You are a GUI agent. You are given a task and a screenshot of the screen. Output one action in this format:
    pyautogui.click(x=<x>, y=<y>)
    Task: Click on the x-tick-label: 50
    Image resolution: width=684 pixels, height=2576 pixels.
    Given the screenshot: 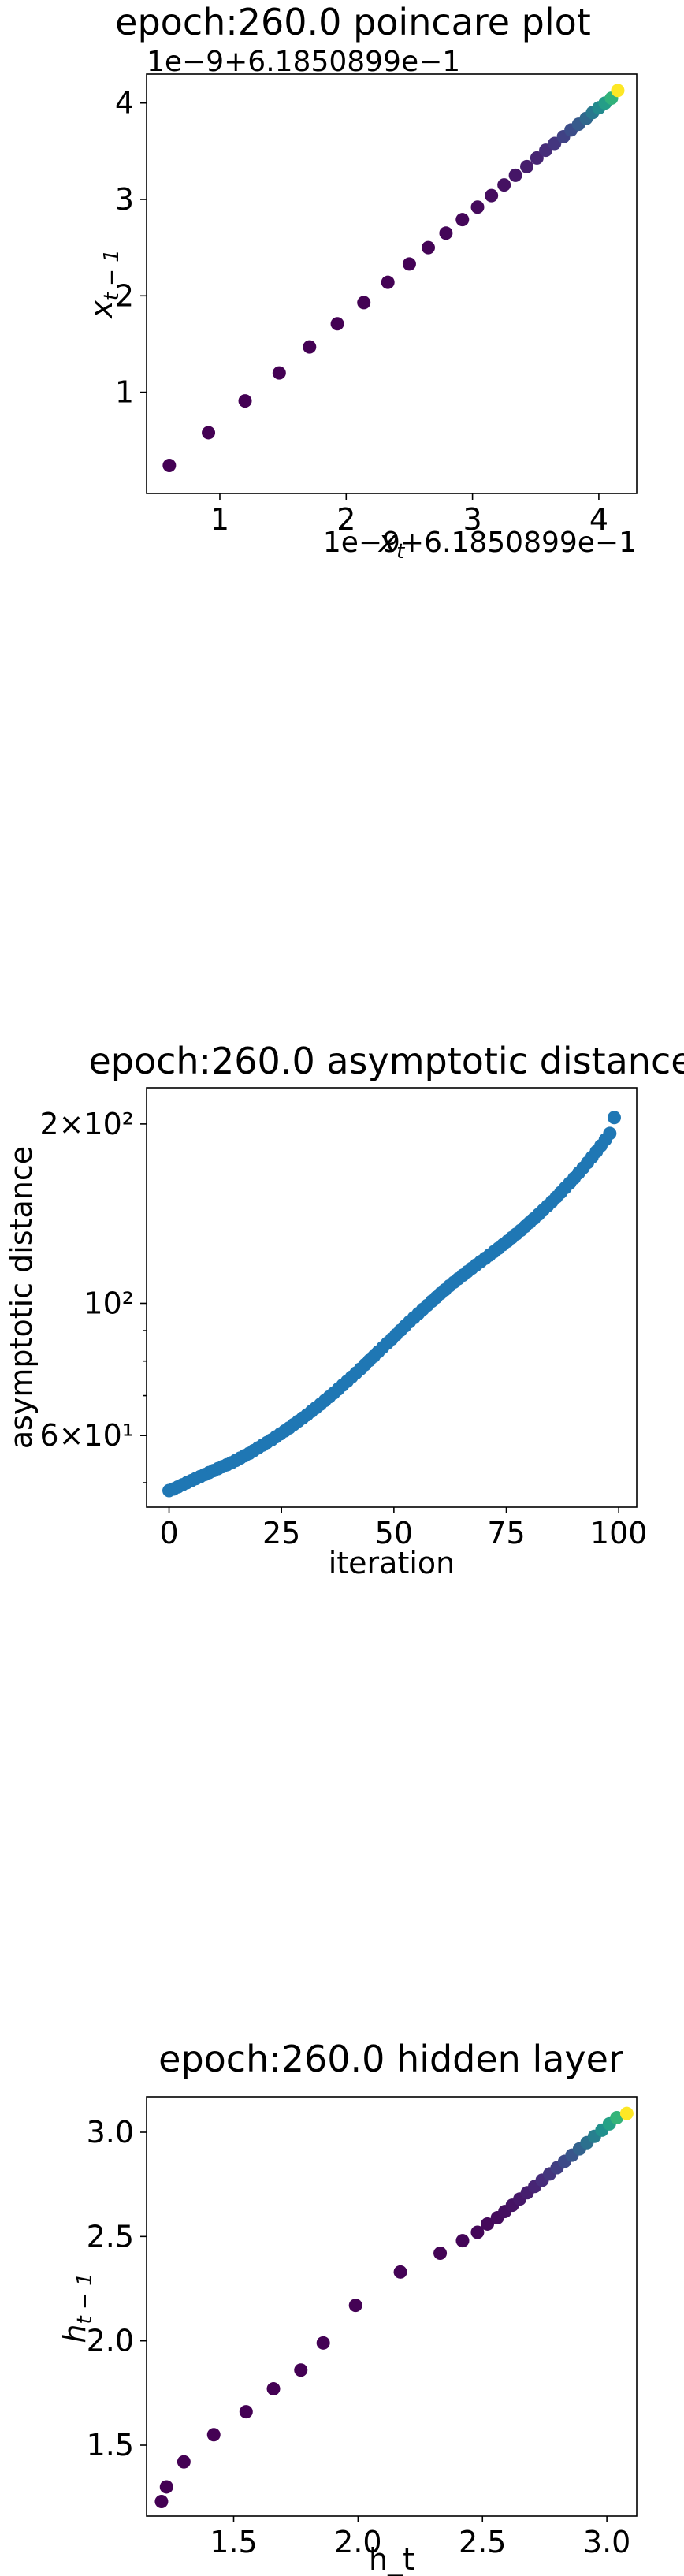 What is the action you would take?
    pyautogui.click(x=394, y=1533)
    